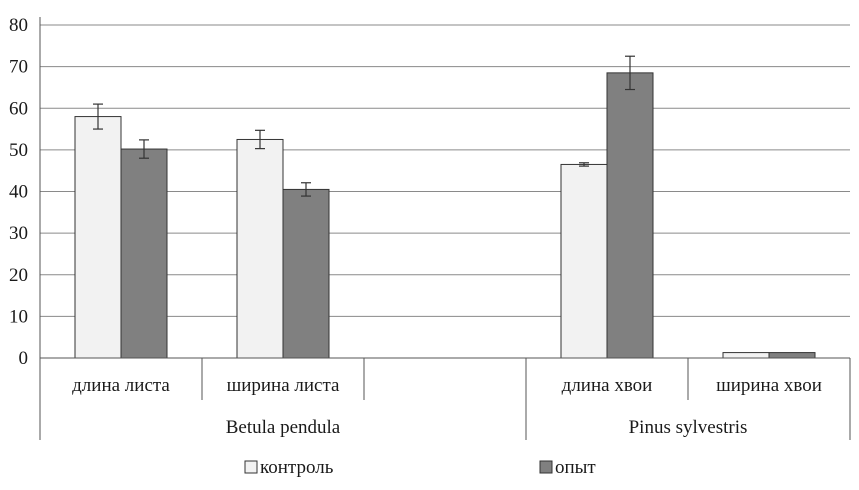  What do you see at coordinates (607, 385) in the screenshot?
I see `category-label: длина хвои` at bounding box center [607, 385].